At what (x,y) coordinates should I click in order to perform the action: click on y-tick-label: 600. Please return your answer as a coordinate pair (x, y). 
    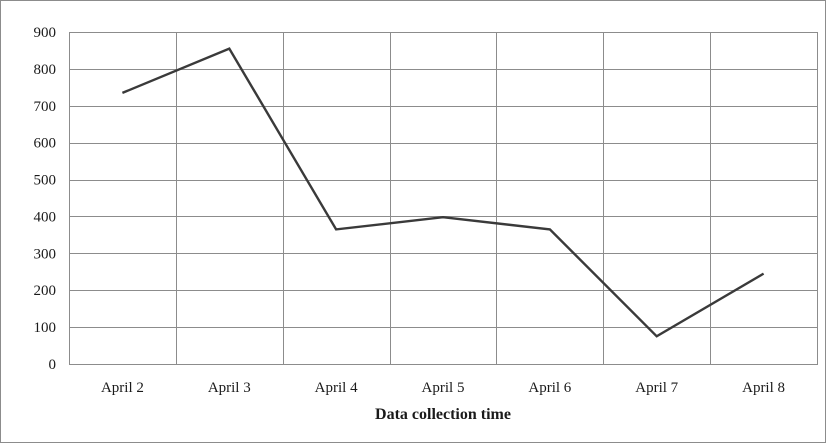
    Looking at the image, I should click on (45, 144).